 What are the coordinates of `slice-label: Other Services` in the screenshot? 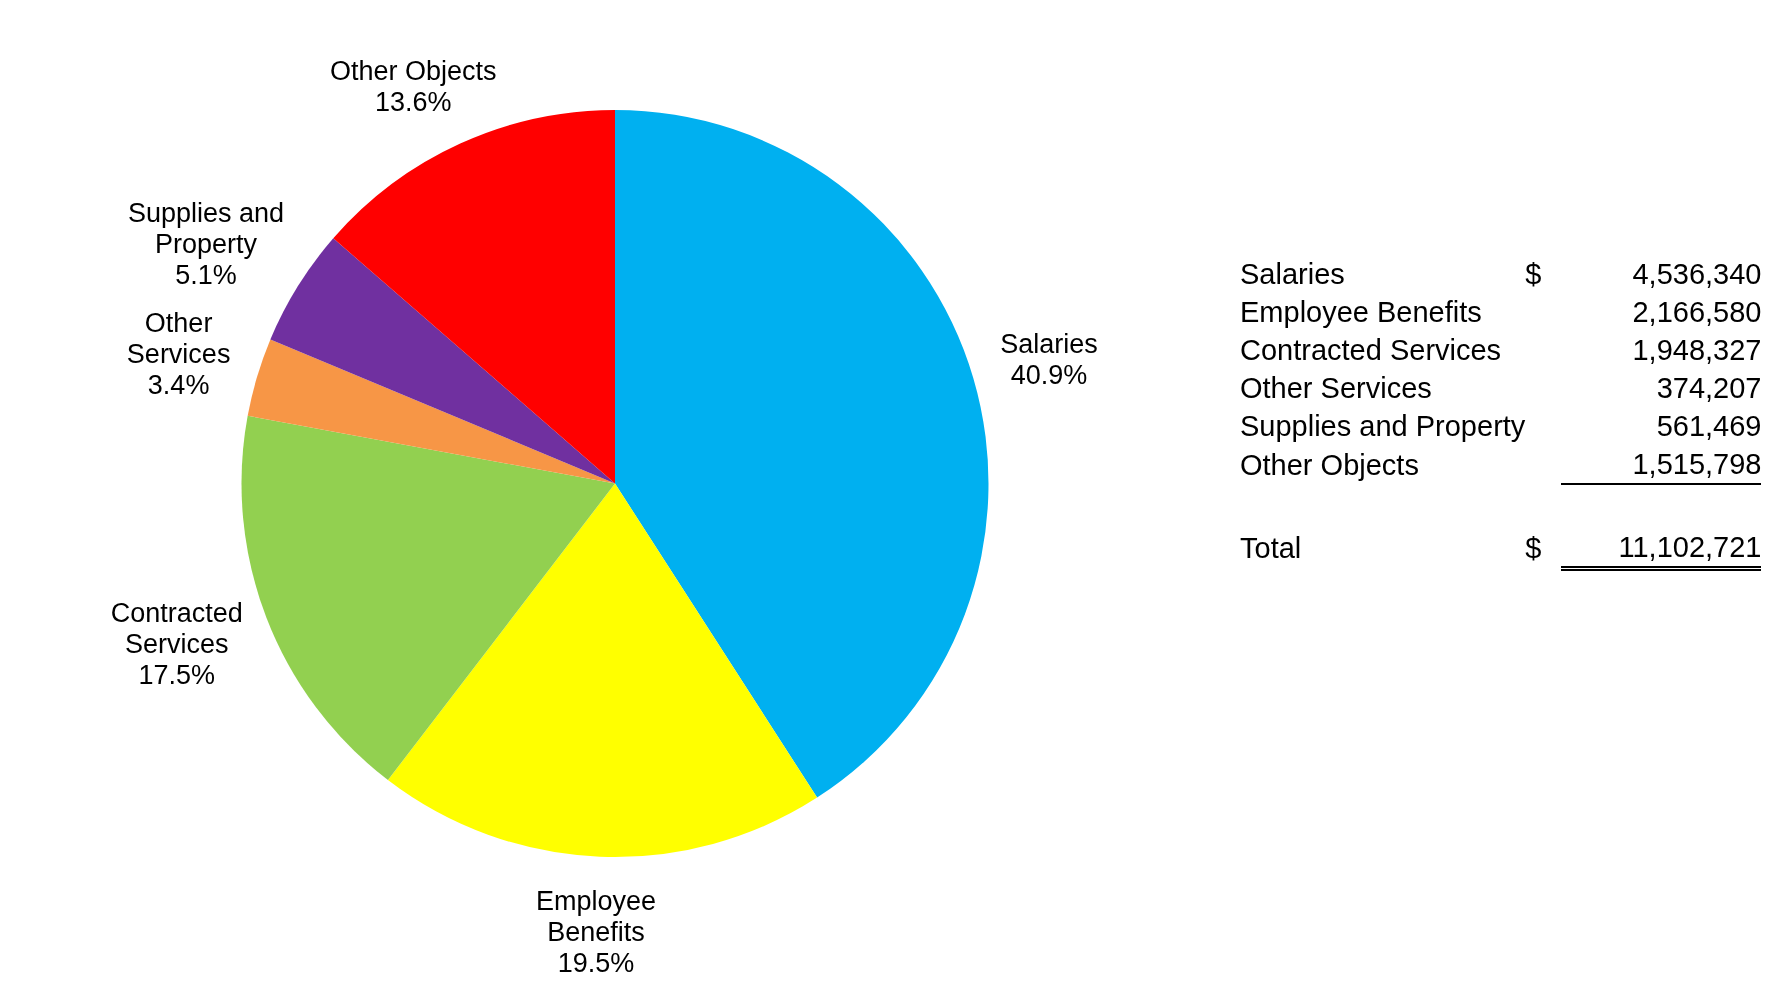 It's located at (178, 338).